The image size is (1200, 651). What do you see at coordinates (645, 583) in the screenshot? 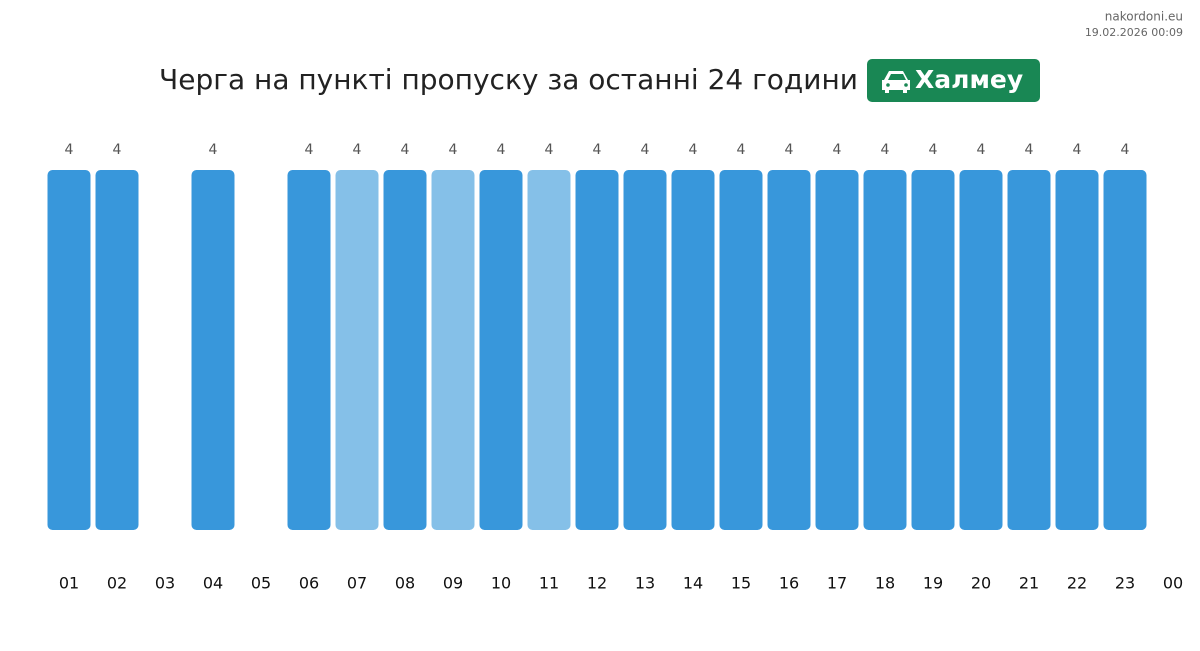
I see `x-tick-label: 13` at bounding box center [645, 583].